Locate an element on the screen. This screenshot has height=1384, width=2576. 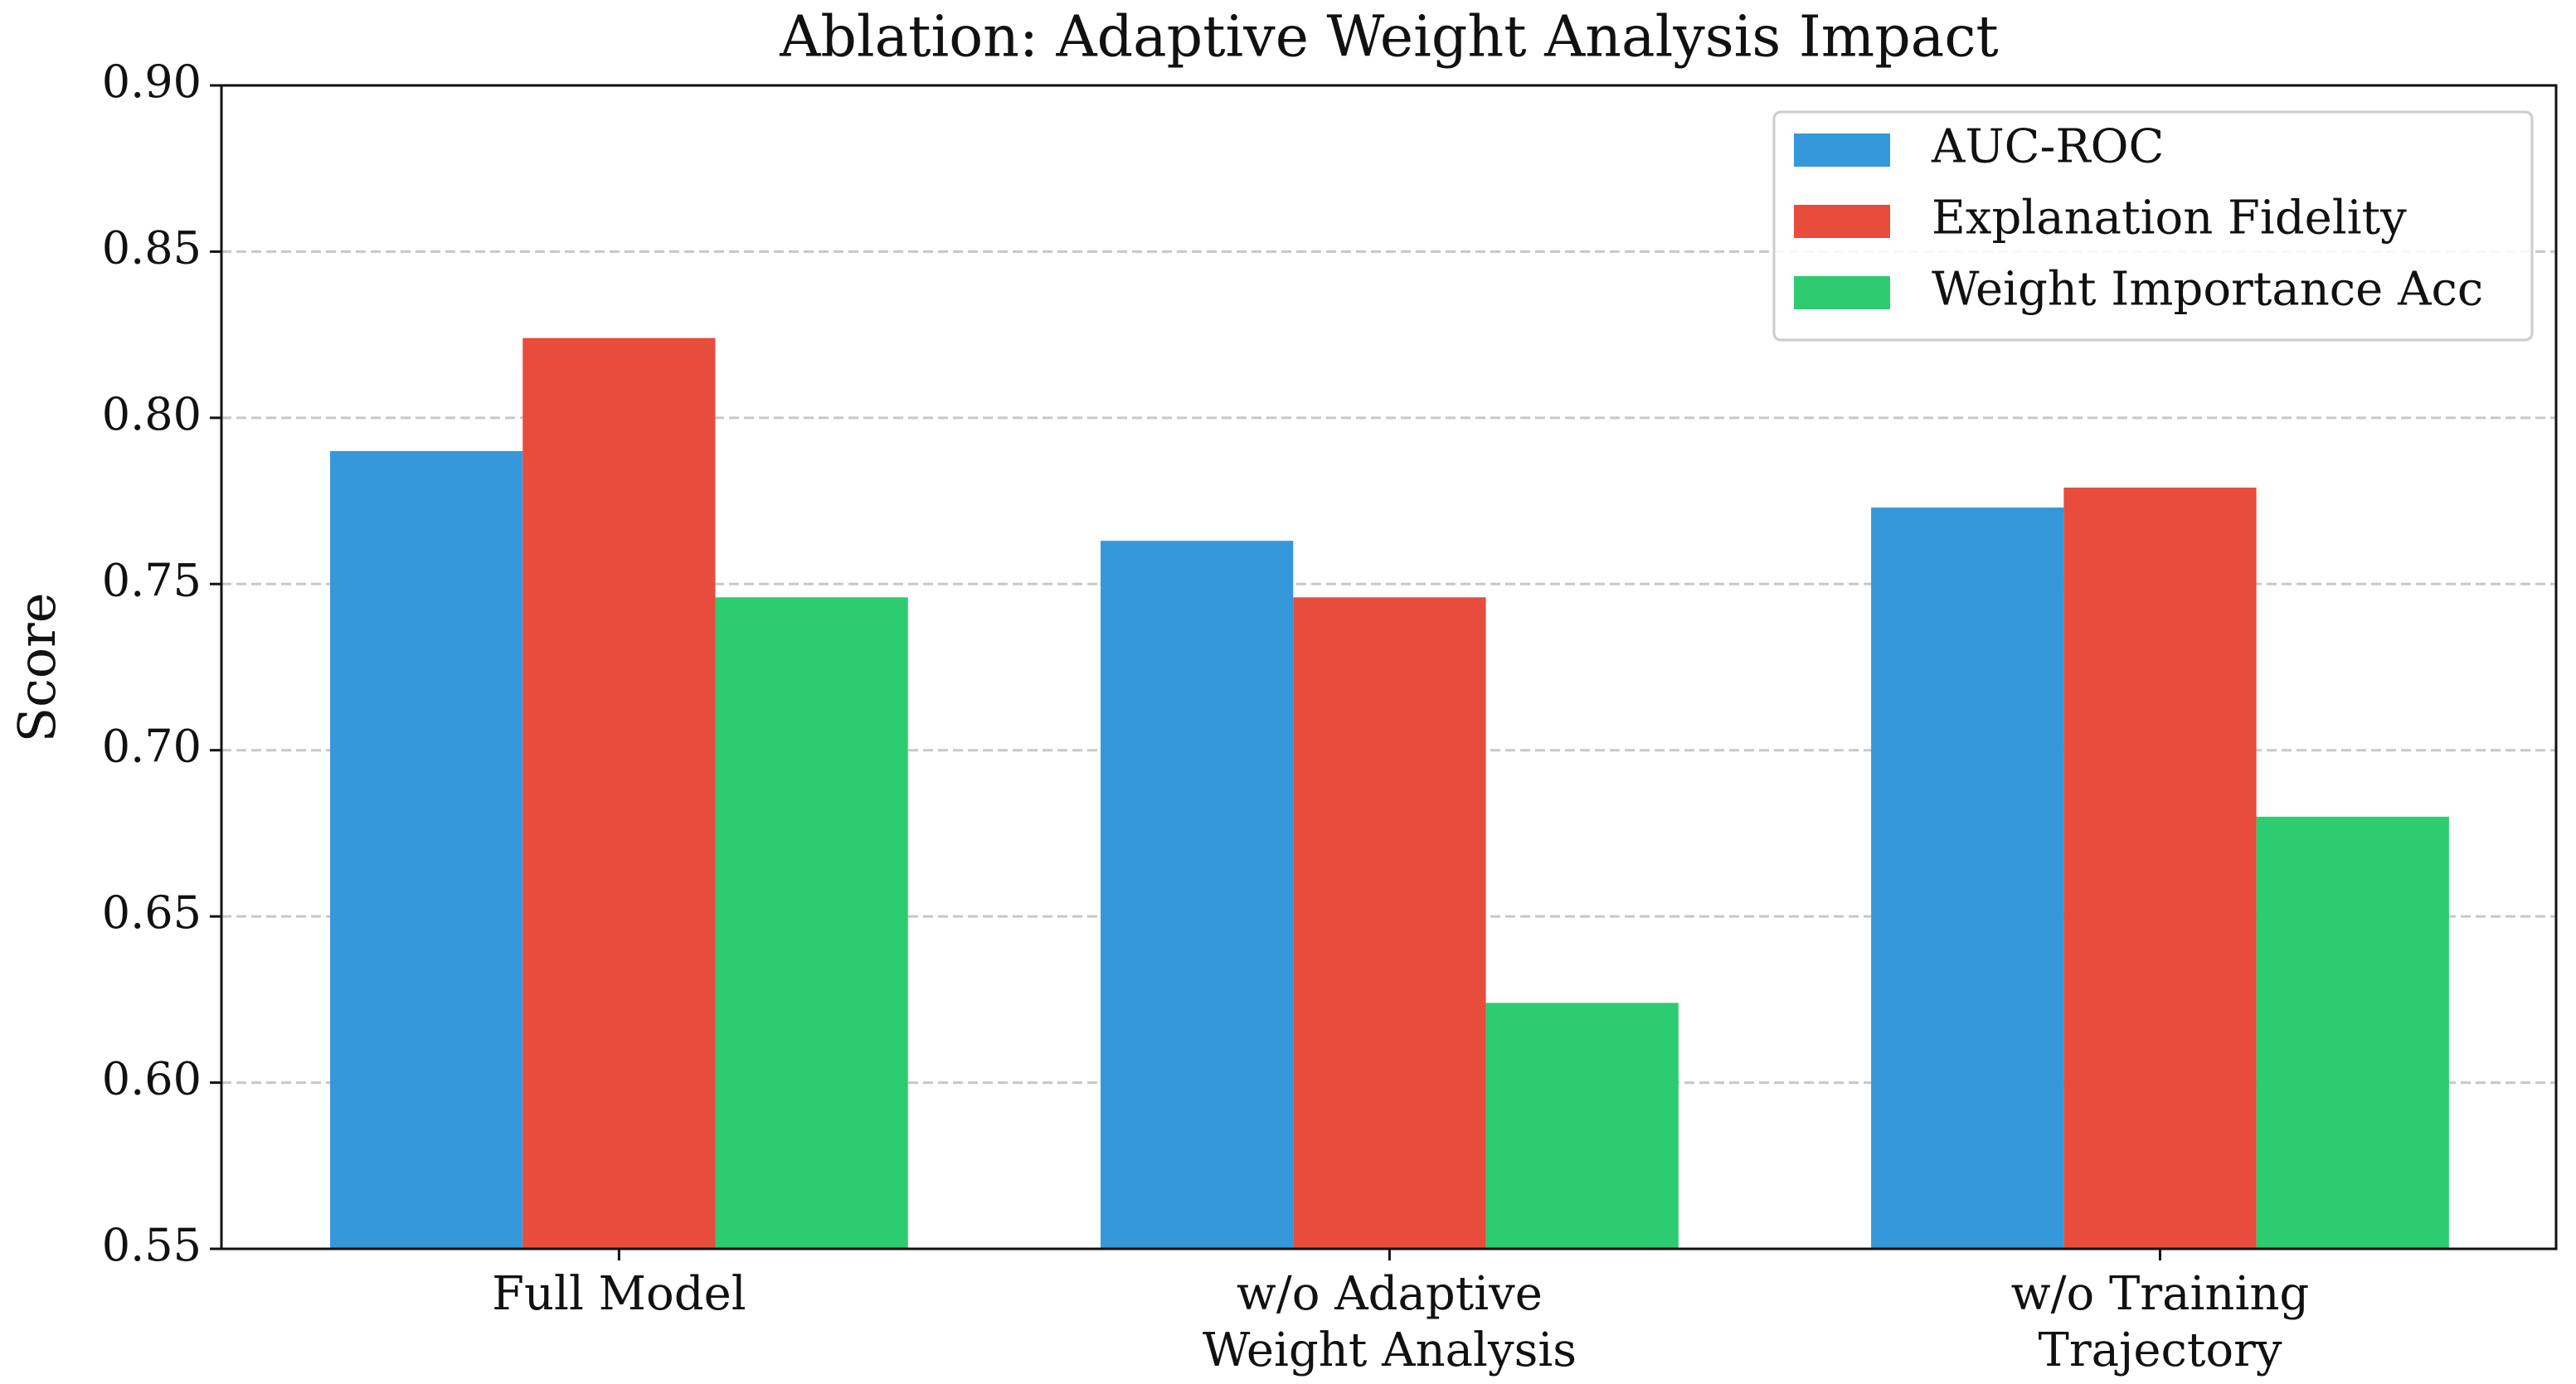
y-tick-label: 0.65 is located at coordinates (152, 913).